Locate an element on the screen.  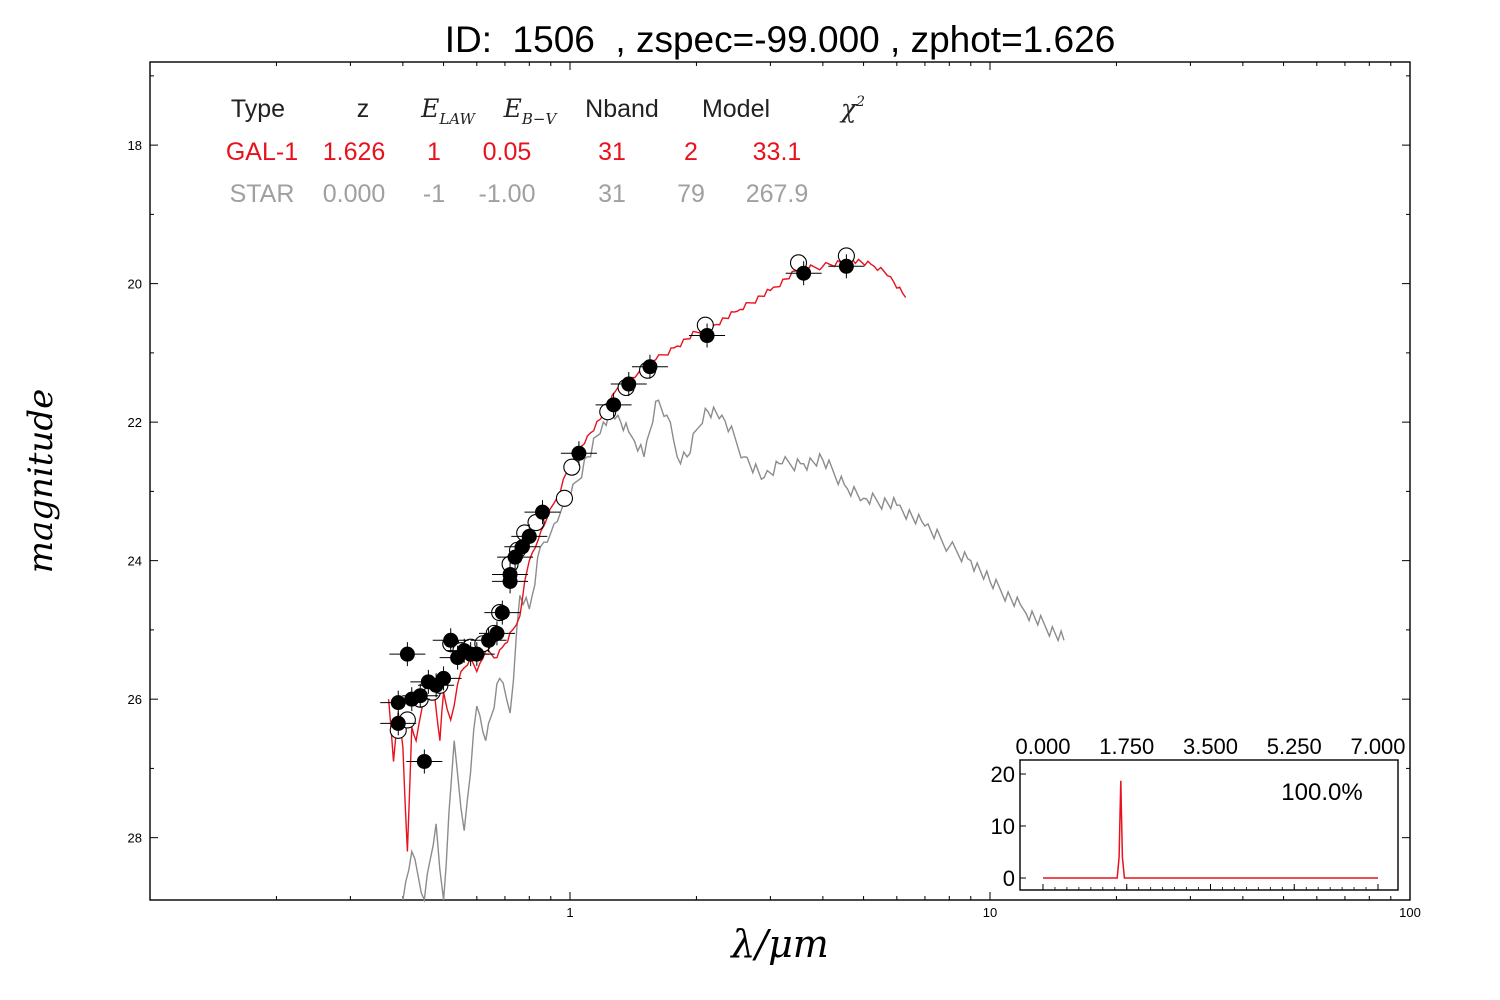
table-cell-star: STAR is located at coordinates (262, 194).